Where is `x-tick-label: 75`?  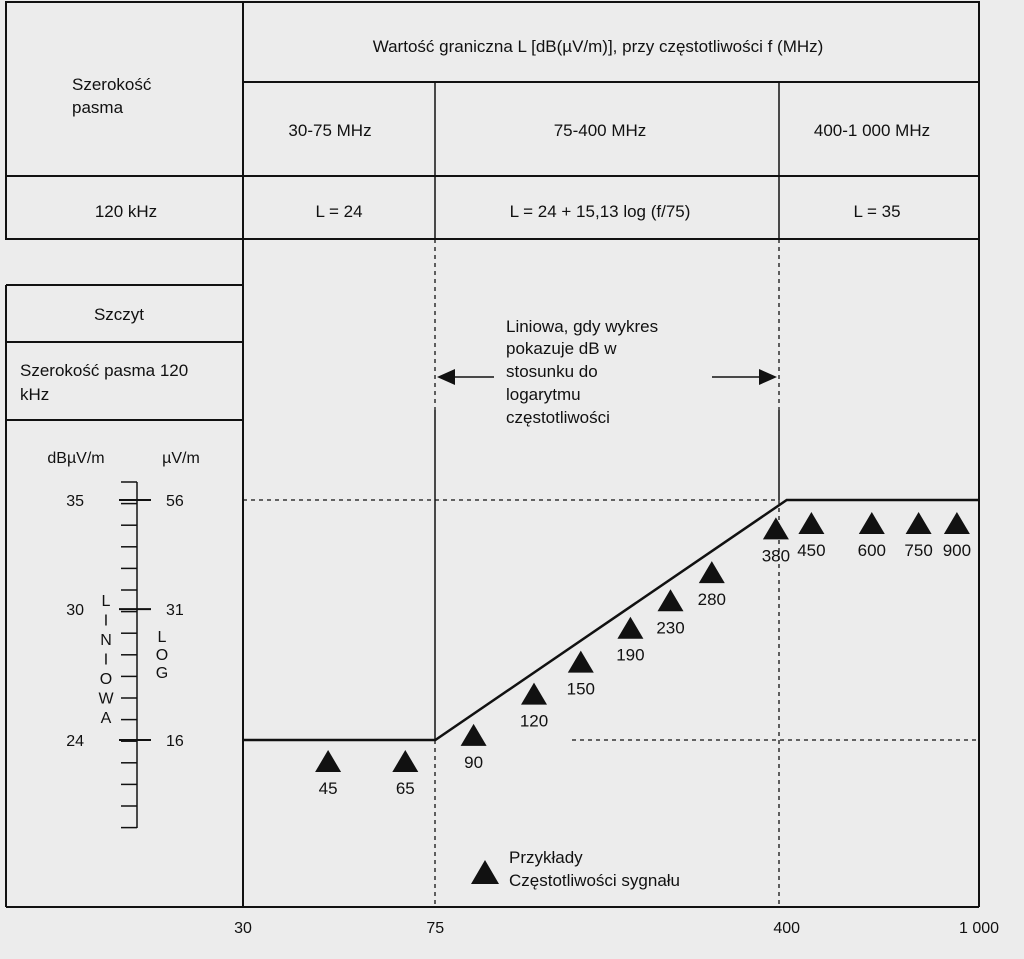
x-tick-label: 75 is located at coordinates (435, 928).